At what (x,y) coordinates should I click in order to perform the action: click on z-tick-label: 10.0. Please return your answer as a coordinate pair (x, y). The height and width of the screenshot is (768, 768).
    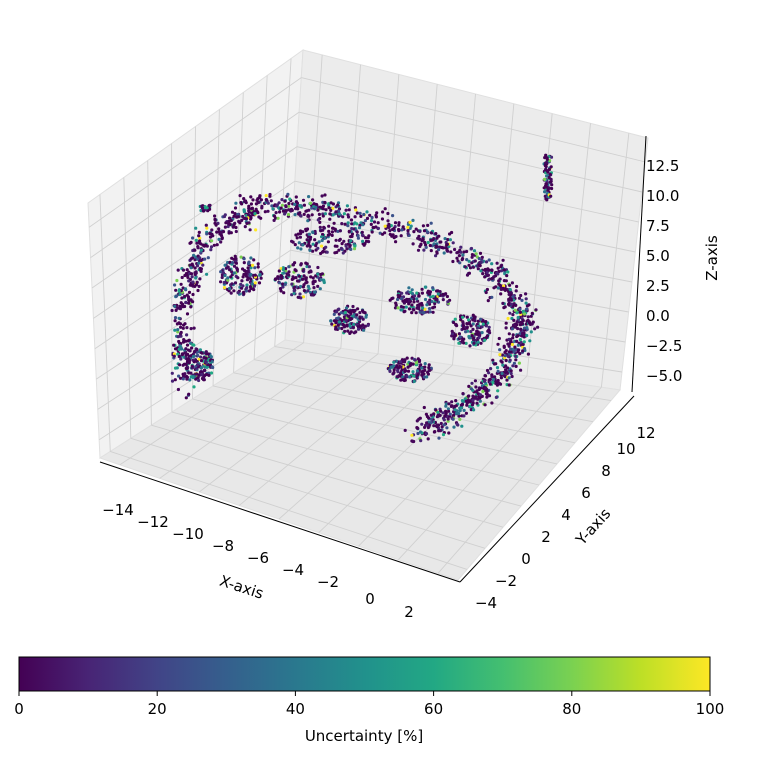
    Looking at the image, I should click on (662, 196).